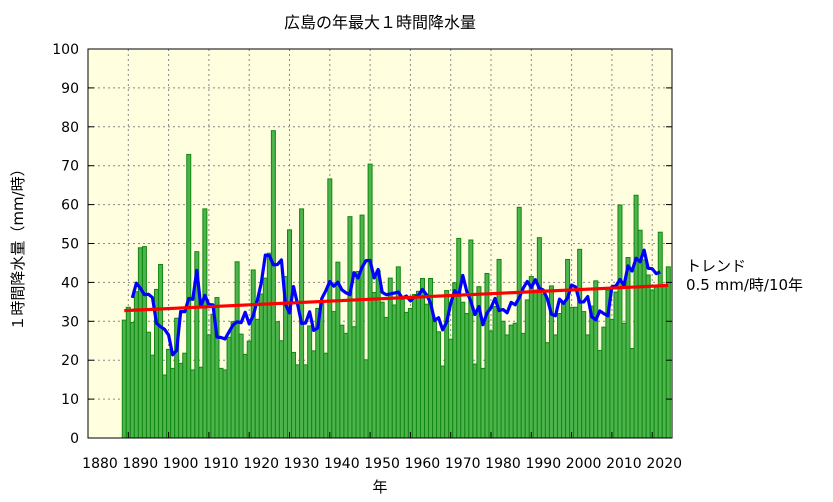 The width and height of the screenshot is (833, 502). I want to click on bar-1948, so click(362, 326).